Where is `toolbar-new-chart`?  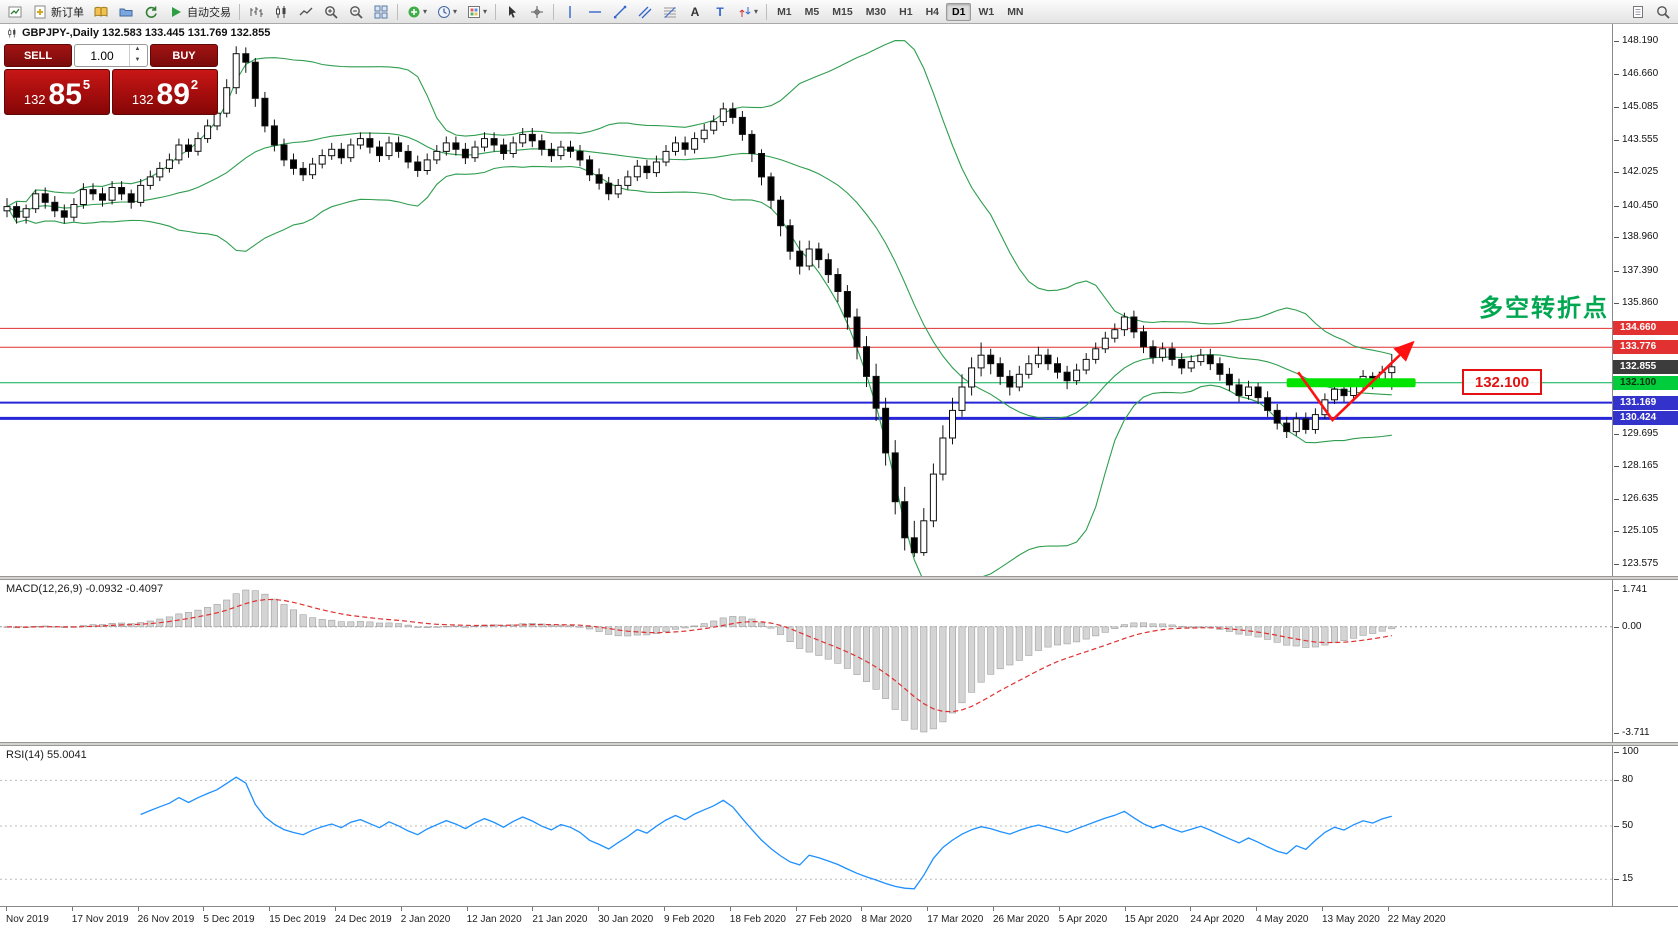
toolbar-new-chart is located at coordinates (15, 12).